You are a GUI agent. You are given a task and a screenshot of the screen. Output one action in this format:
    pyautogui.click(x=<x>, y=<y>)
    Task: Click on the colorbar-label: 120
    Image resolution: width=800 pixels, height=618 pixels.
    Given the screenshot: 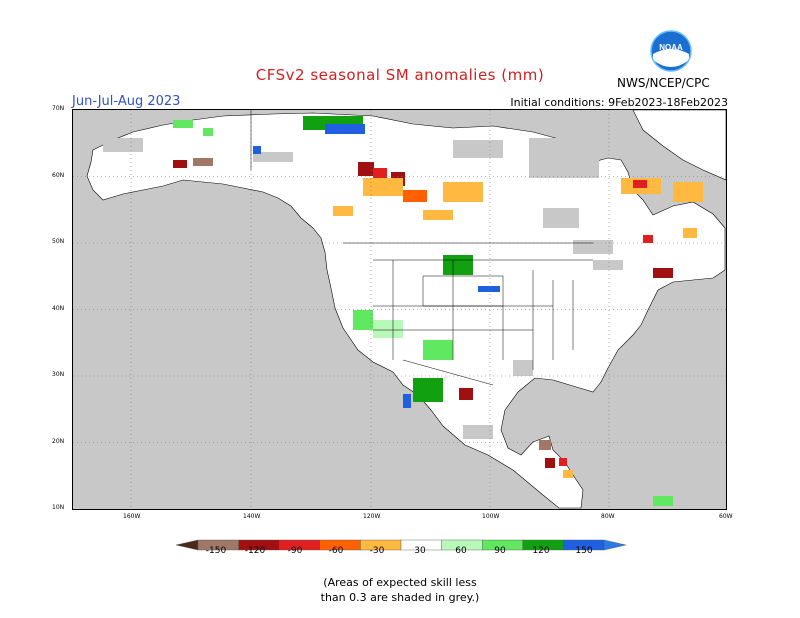 What is the action you would take?
    pyautogui.click(x=541, y=551)
    